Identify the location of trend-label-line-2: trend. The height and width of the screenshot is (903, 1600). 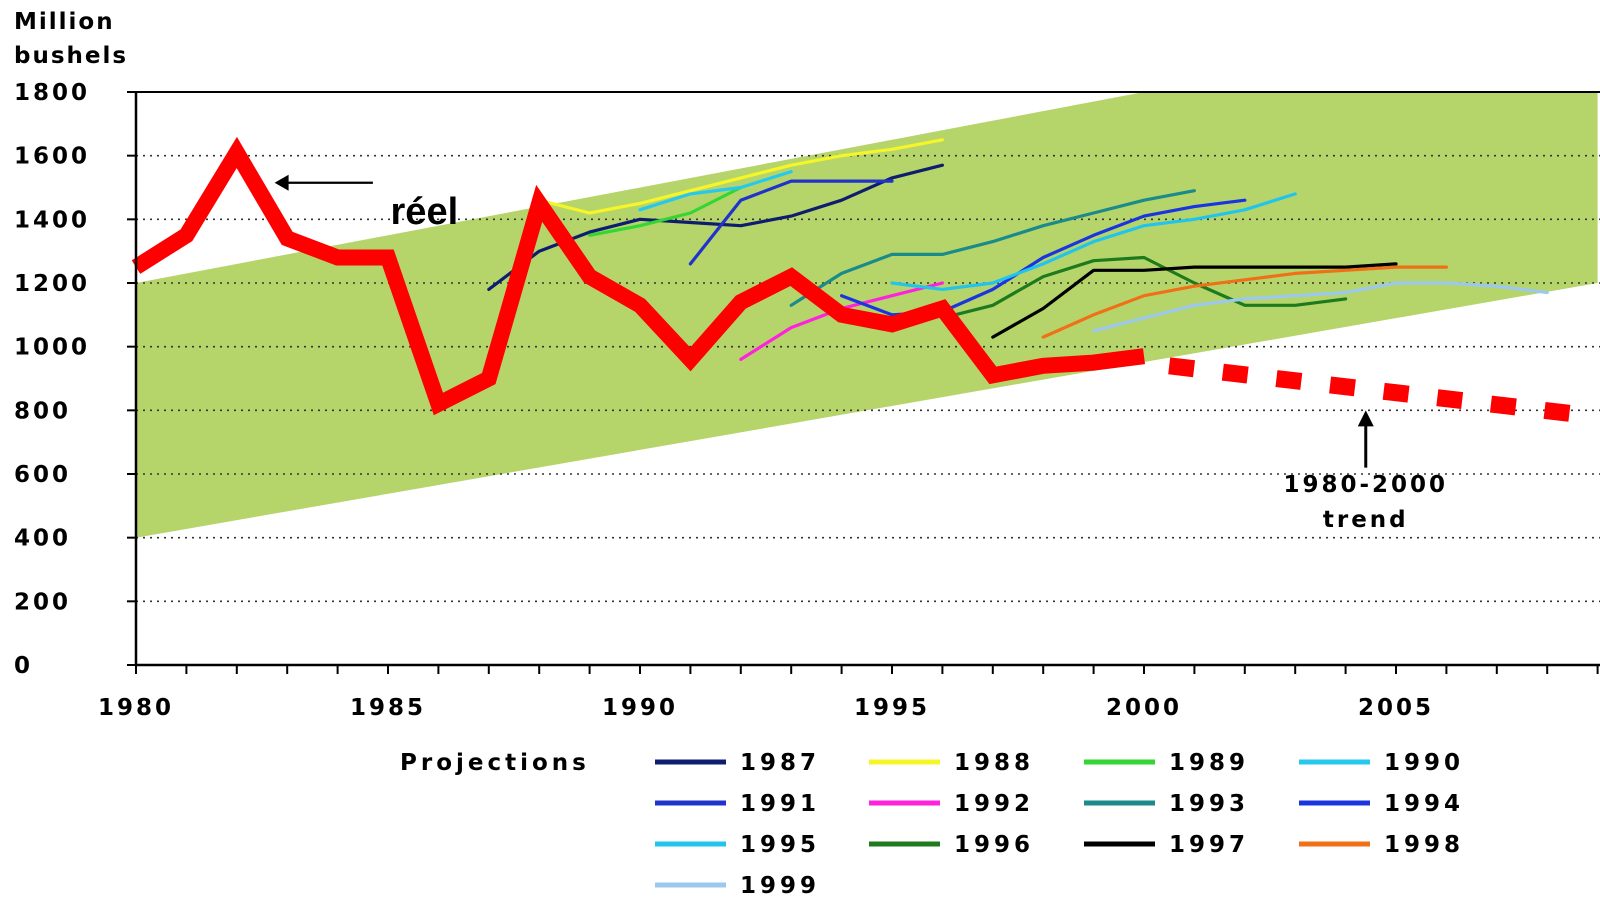
(1366, 520).